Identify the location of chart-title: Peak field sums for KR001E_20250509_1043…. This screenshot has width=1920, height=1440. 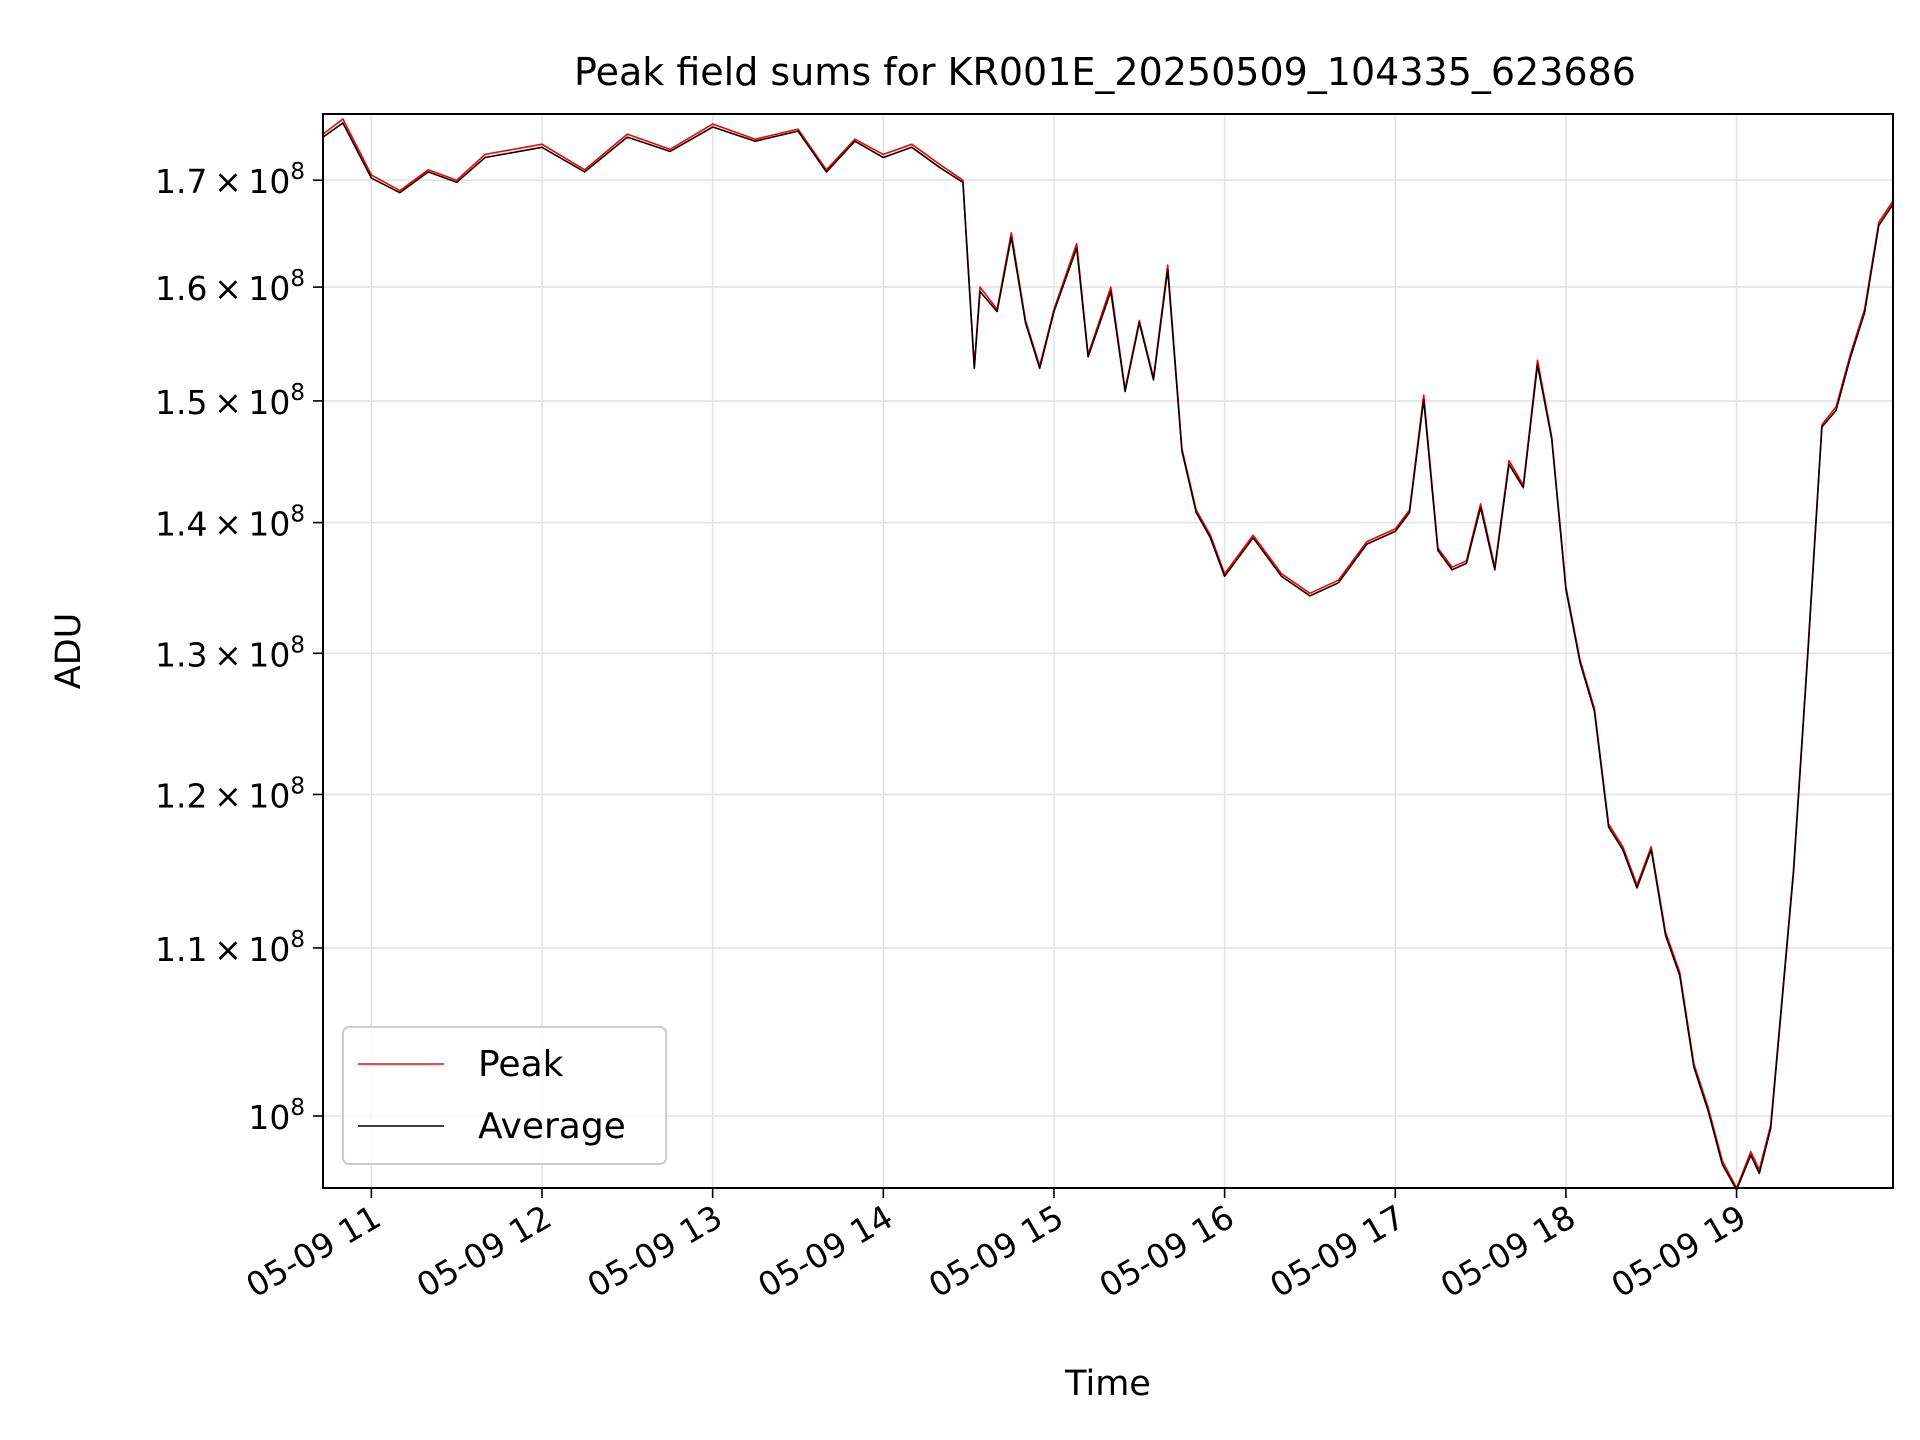
(1105, 72).